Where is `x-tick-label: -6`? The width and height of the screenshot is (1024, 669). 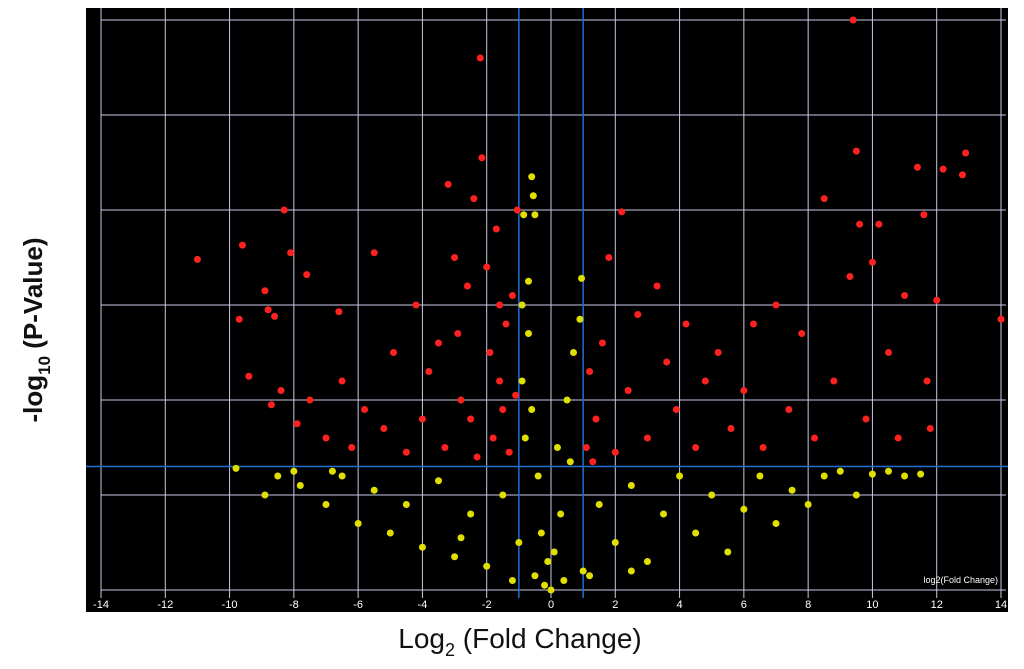
x-tick-label: -6 is located at coordinates (358, 605).